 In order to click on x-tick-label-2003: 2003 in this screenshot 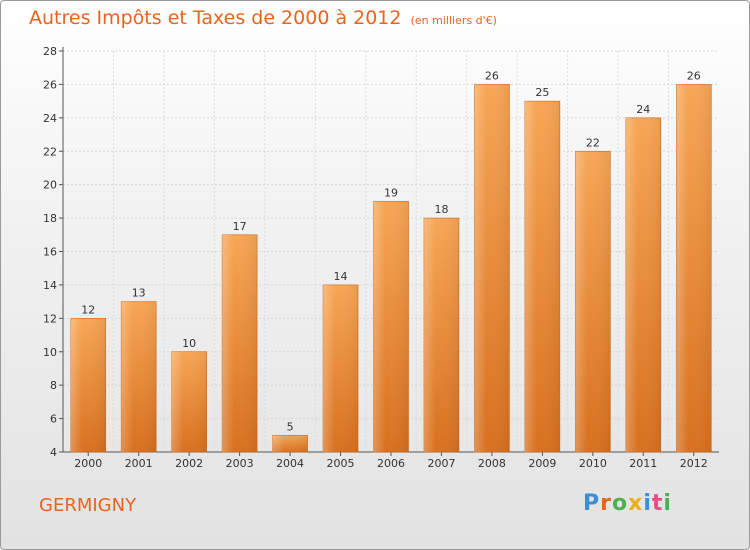, I will do `click(240, 463)`.